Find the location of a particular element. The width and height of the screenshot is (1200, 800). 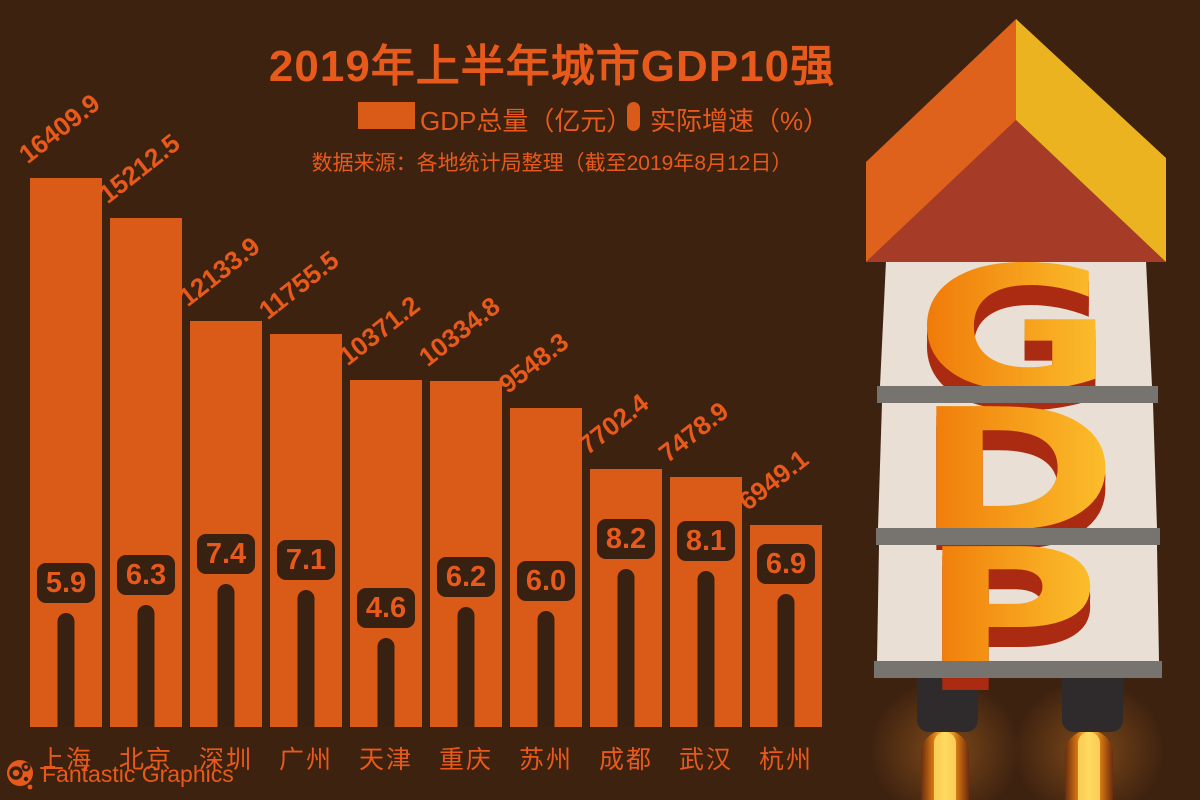

rocket-separator-bars is located at coordinates (1018, 532).